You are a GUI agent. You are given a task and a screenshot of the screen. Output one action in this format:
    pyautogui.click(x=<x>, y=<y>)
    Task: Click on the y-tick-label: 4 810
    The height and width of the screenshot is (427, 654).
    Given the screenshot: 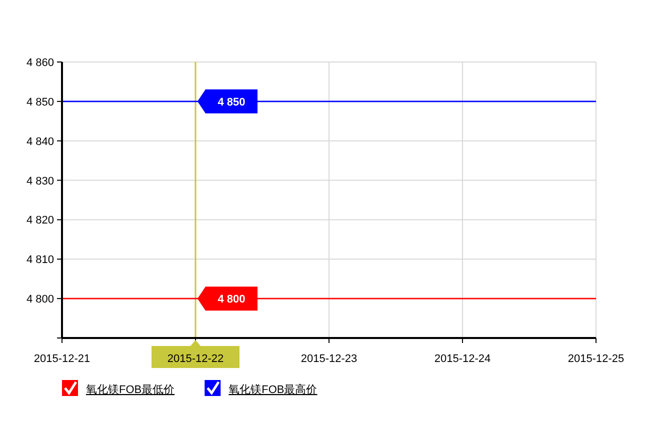 What is the action you would take?
    pyautogui.click(x=40, y=260)
    